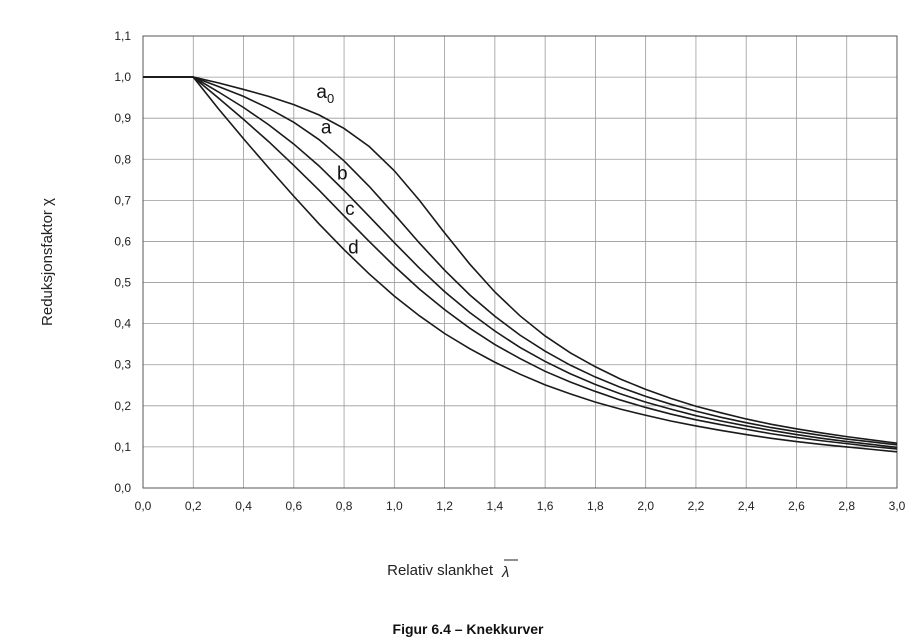 This screenshot has height=643, width=924. What do you see at coordinates (325, 94) in the screenshot?
I see `curve-label-0: a0` at bounding box center [325, 94].